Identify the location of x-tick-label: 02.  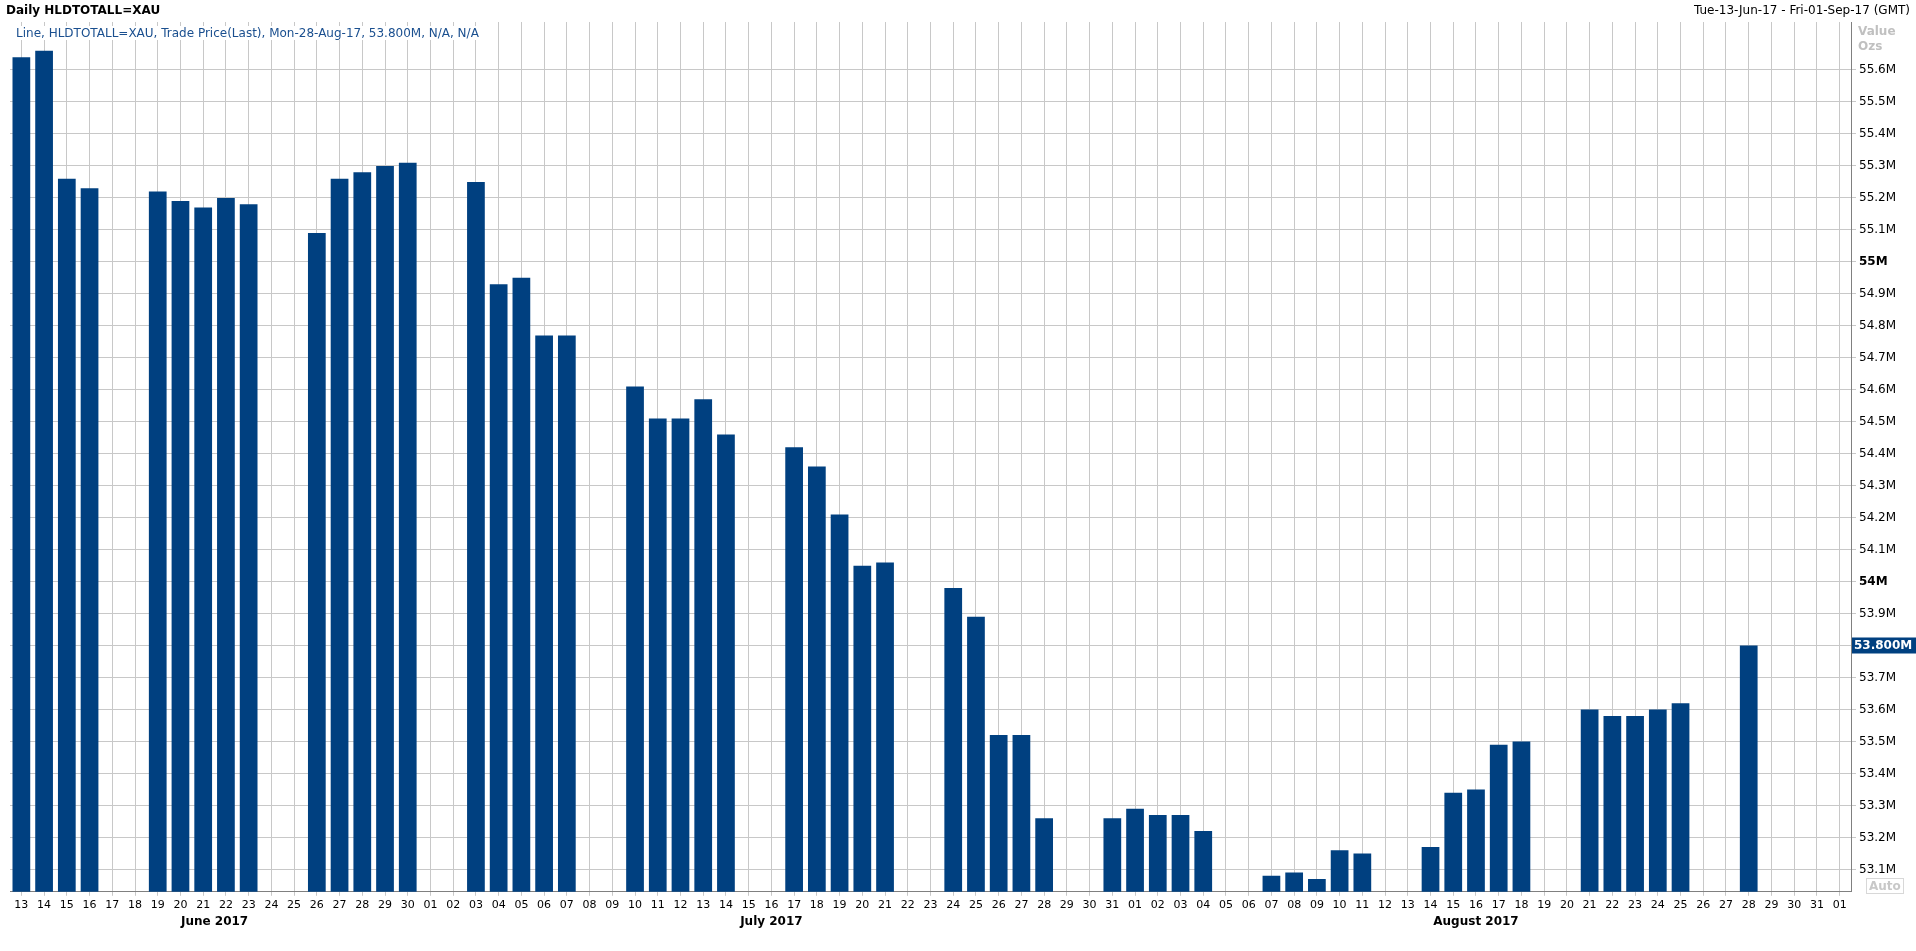
(1157, 905).